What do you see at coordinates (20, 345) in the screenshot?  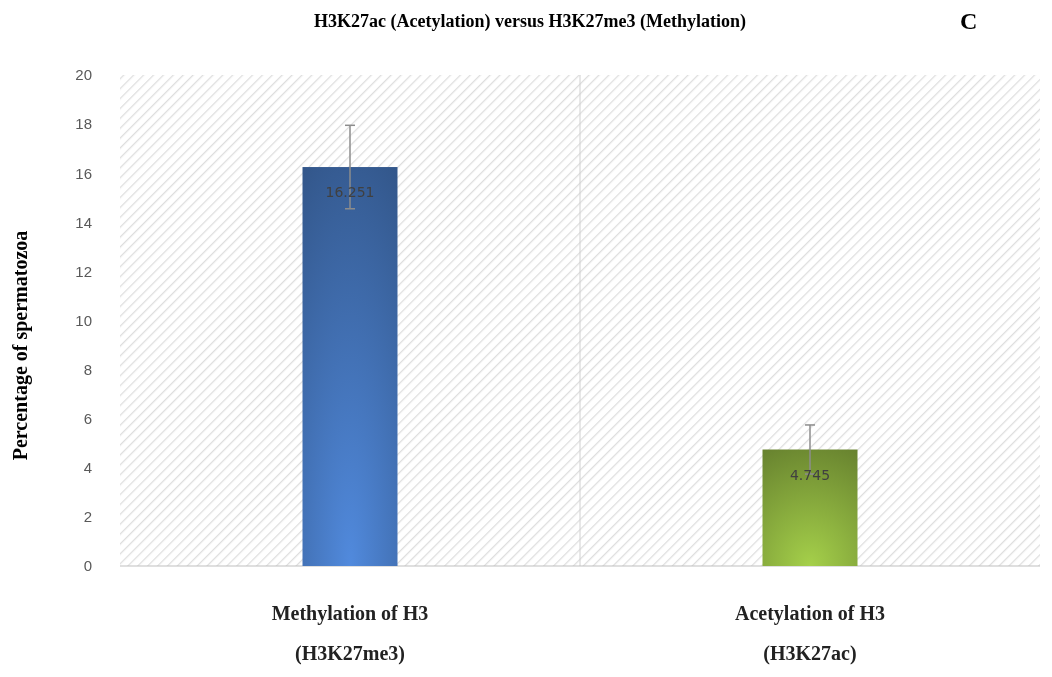 I see `y-axis-title: Percentage of spermatozoa` at bounding box center [20, 345].